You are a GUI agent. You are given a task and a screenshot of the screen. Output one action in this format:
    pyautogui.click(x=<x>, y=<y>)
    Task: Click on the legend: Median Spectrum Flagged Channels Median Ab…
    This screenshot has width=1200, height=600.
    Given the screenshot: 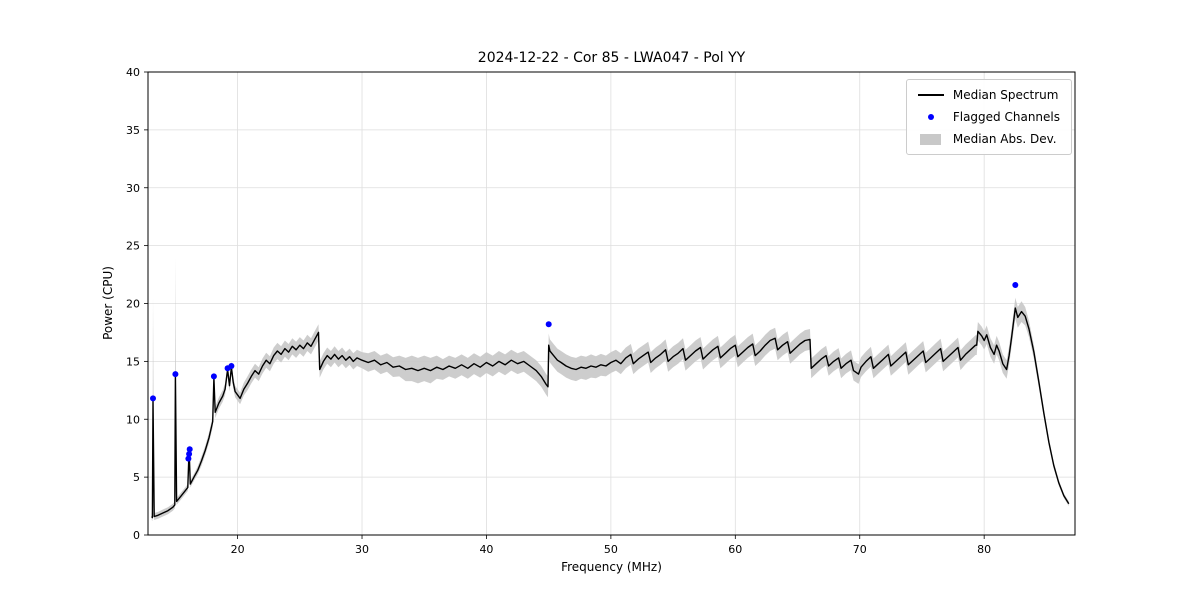 What is the action you would take?
    pyautogui.click(x=988, y=117)
    